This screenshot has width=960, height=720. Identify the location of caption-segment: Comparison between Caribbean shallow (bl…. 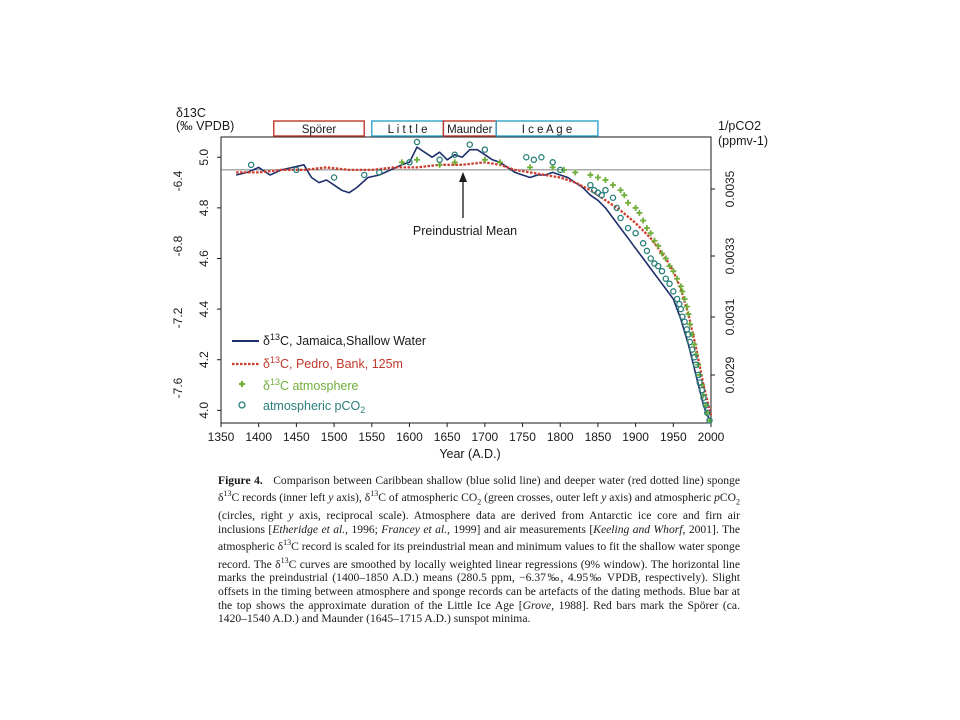
(479, 489).